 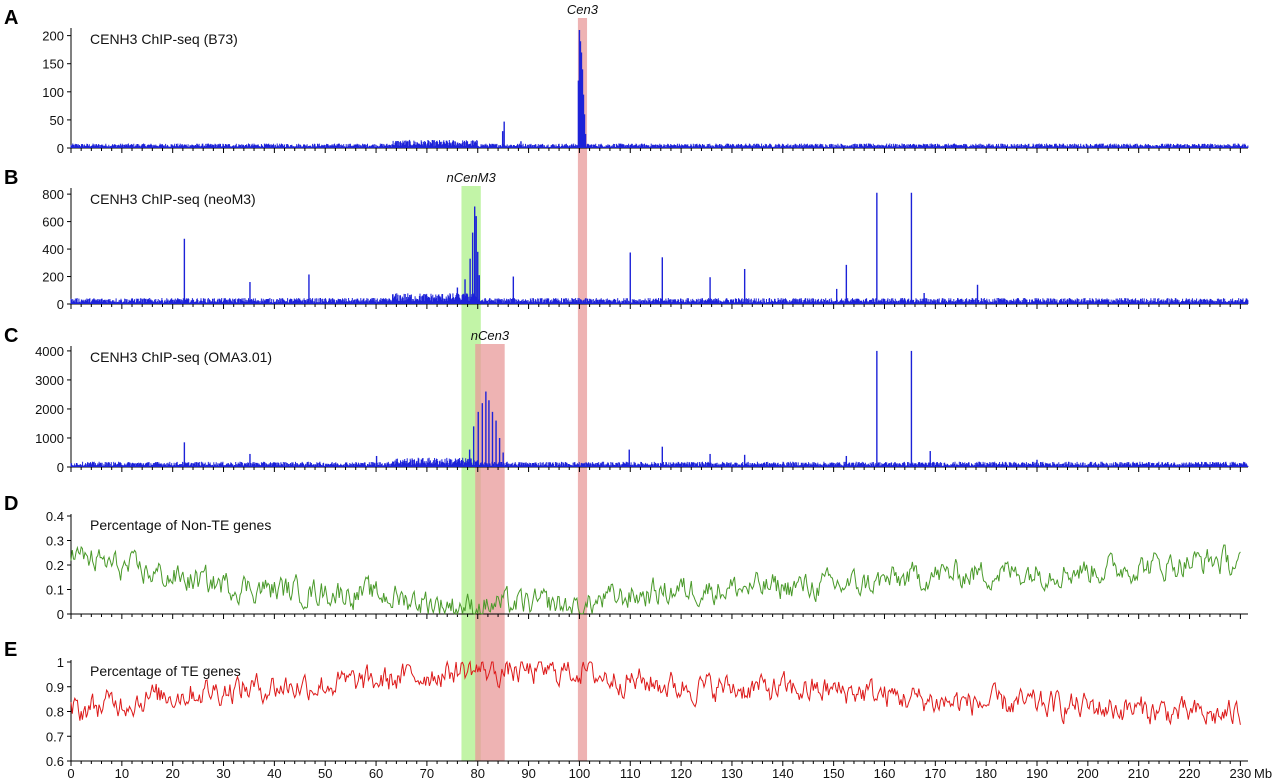 What do you see at coordinates (53, 64) in the screenshot?
I see `y-tick-label: 150` at bounding box center [53, 64].